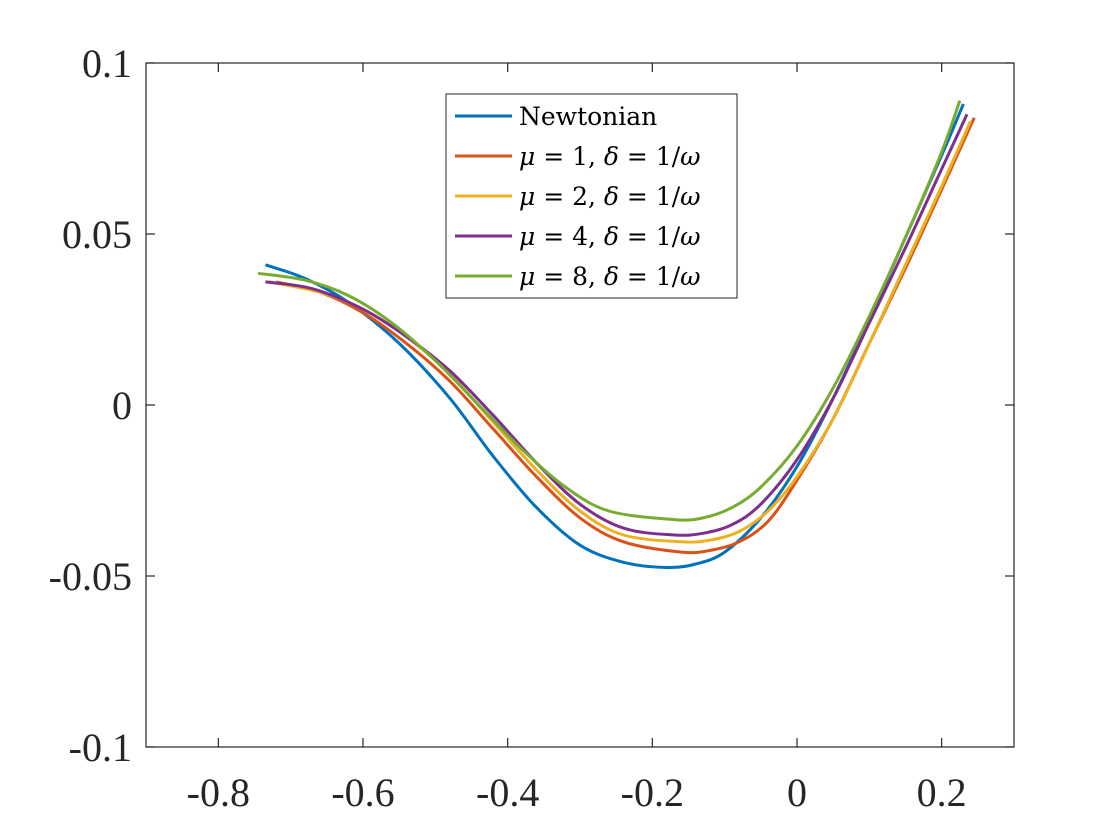 The height and width of the screenshot is (840, 1120). Describe the element at coordinates (610, 276) in the screenshot. I see `legend-label-5: μ = 8, δ = 1/ω` at that location.